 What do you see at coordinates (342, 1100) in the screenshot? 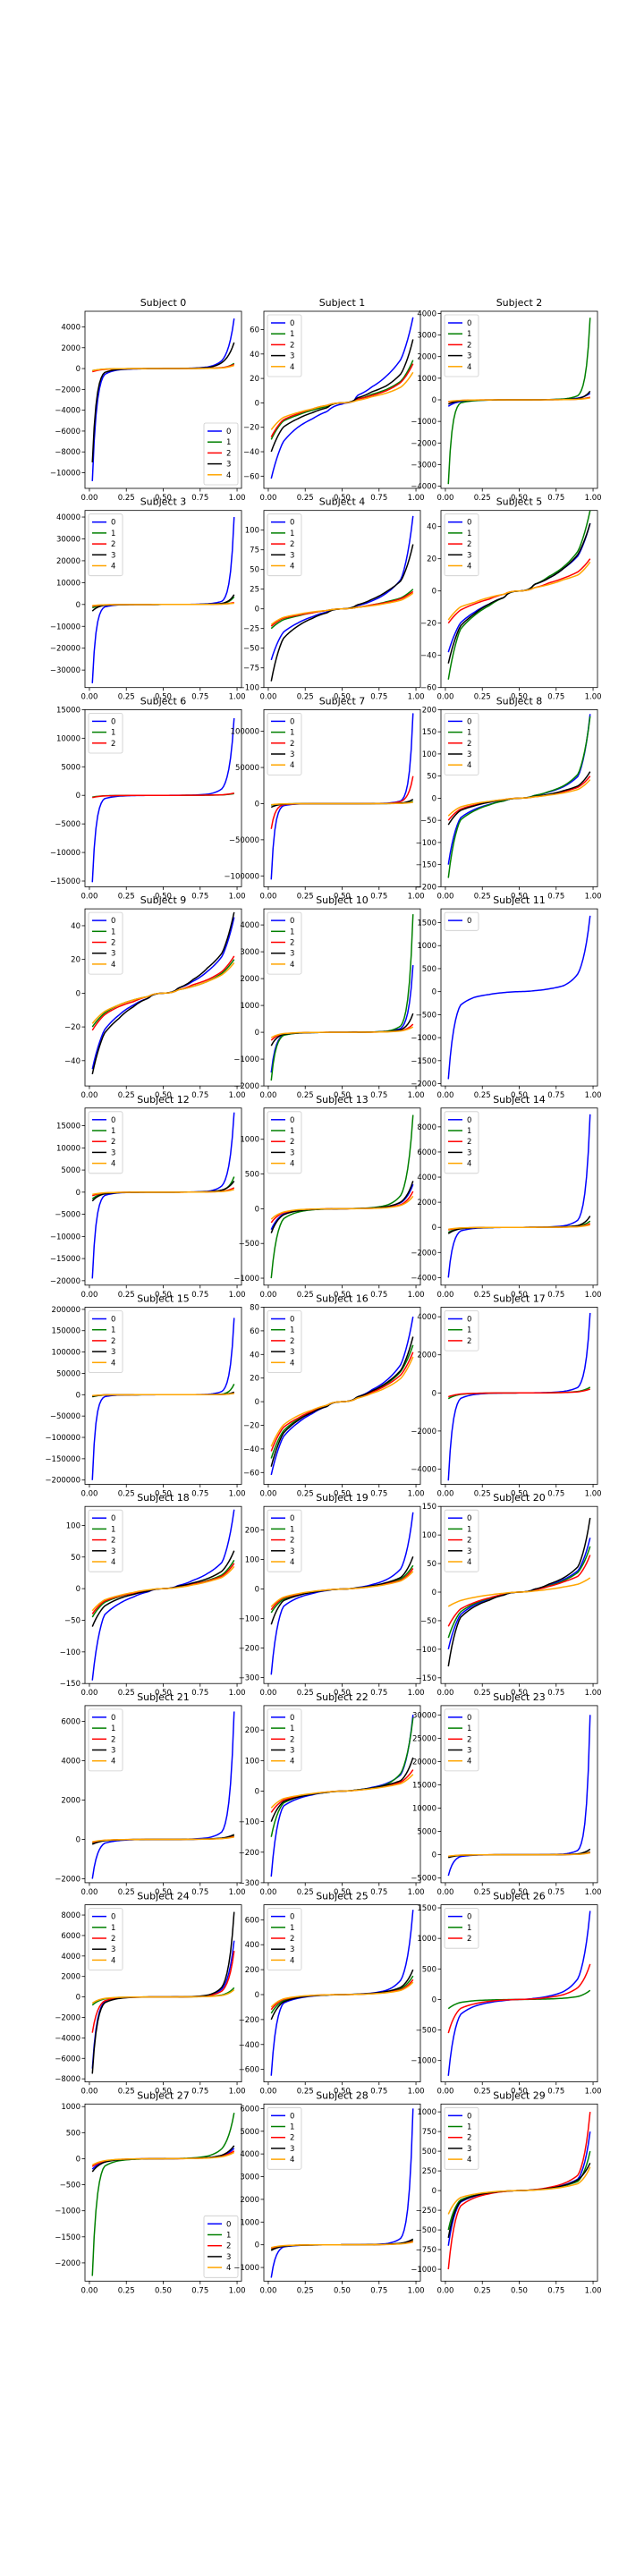
I see `subplot-title: Subject 13` at bounding box center [342, 1100].